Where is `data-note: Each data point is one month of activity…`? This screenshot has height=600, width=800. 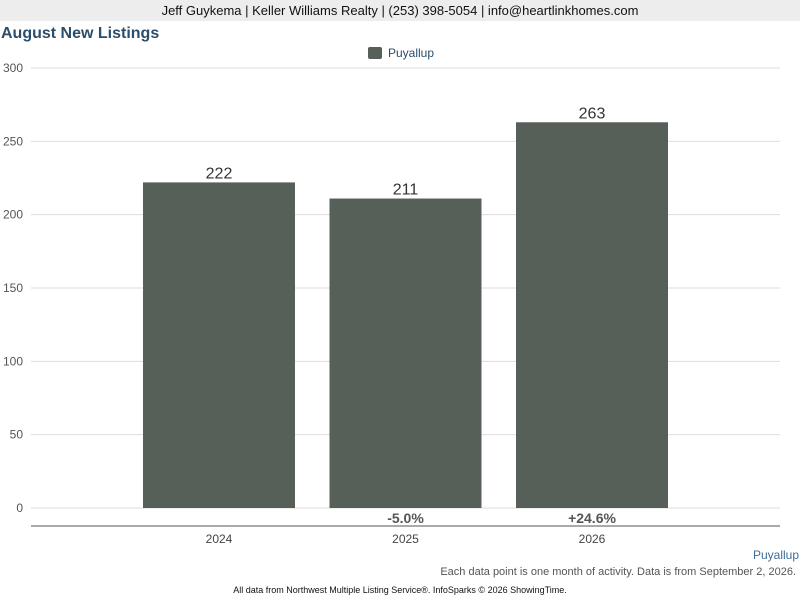
data-note: Each data point is one month of activity… is located at coordinates (618, 572).